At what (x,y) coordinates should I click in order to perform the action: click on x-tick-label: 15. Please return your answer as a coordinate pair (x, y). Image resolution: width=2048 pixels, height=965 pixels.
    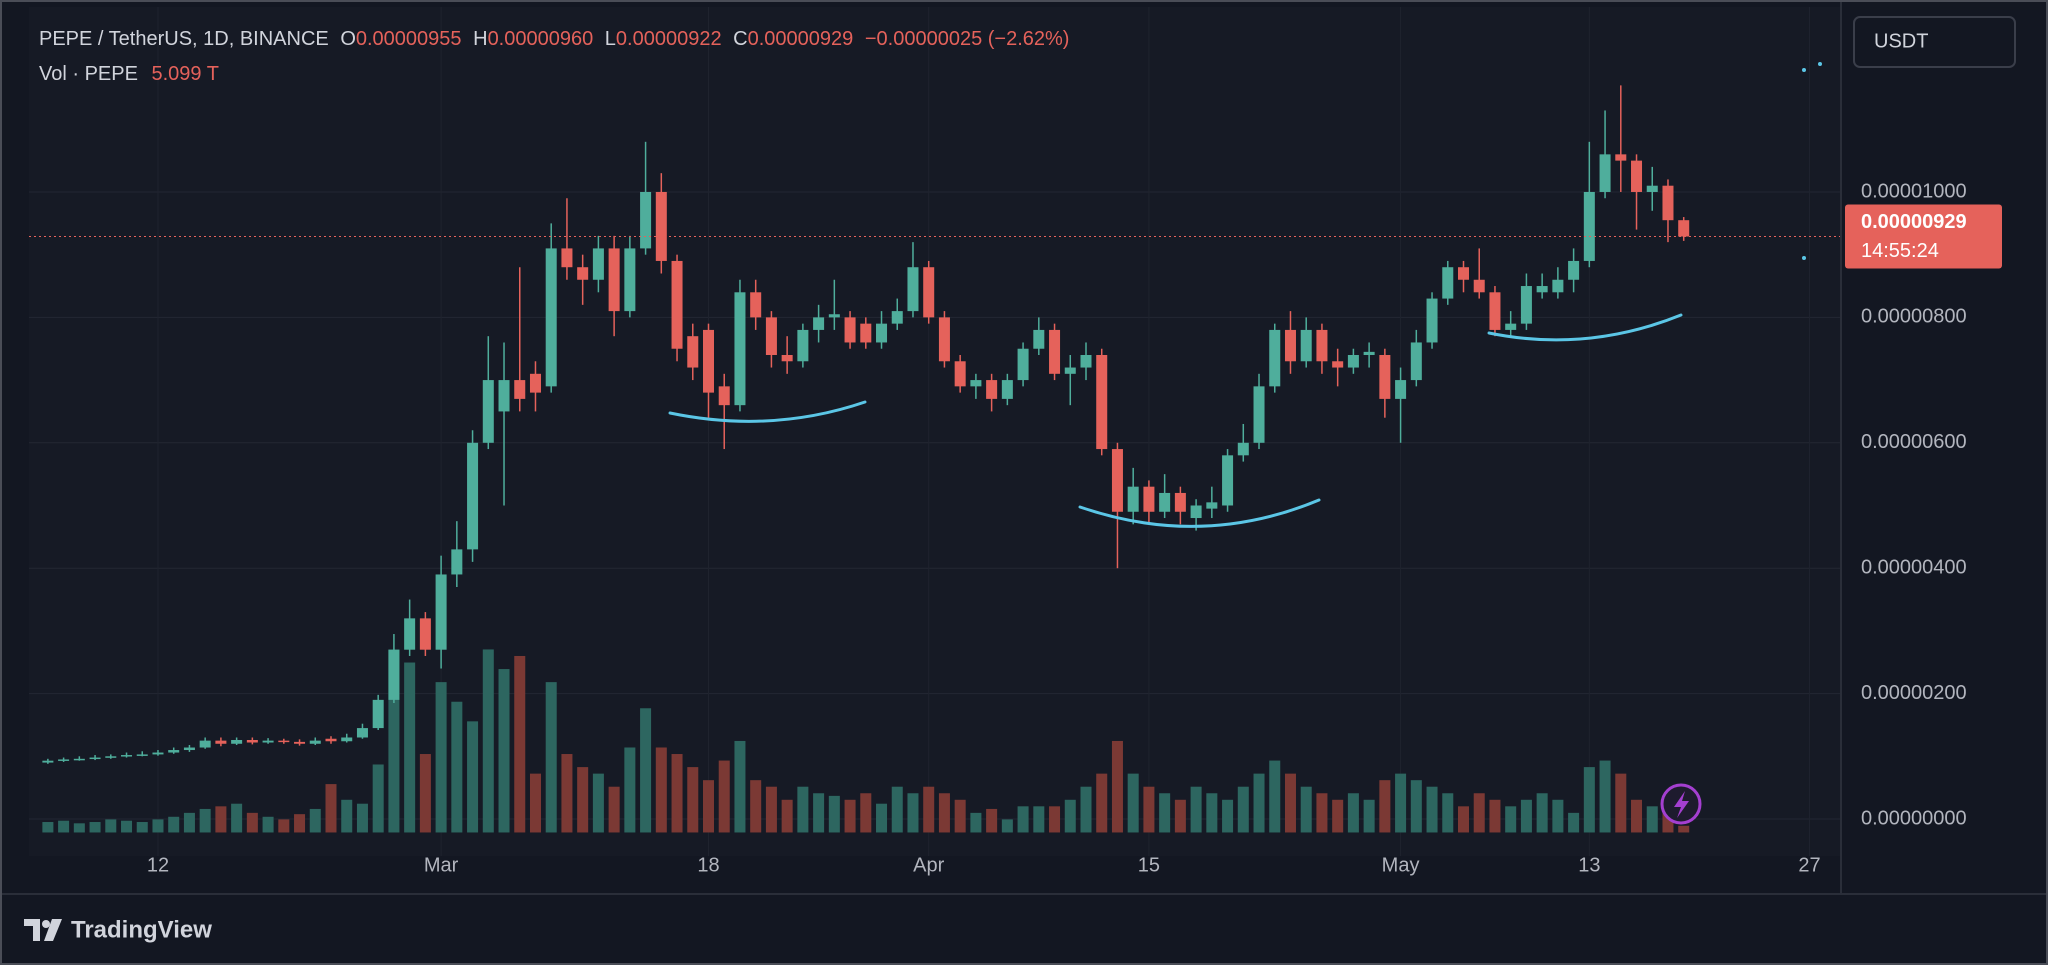
    Looking at the image, I should click on (1149, 865).